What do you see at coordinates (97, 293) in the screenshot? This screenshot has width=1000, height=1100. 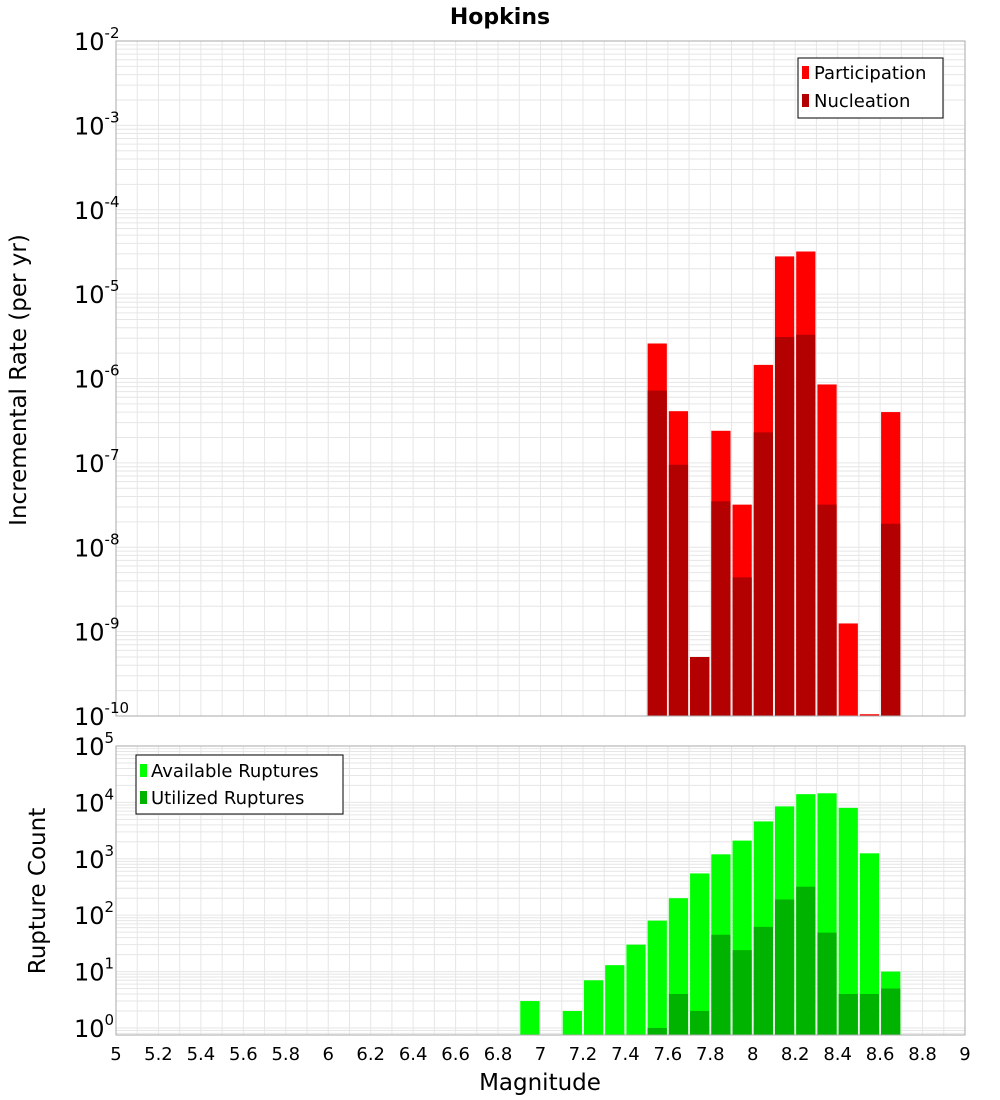 I see `rate-y-tick-label: 10⁻⁵` at bounding box center [97, 293].